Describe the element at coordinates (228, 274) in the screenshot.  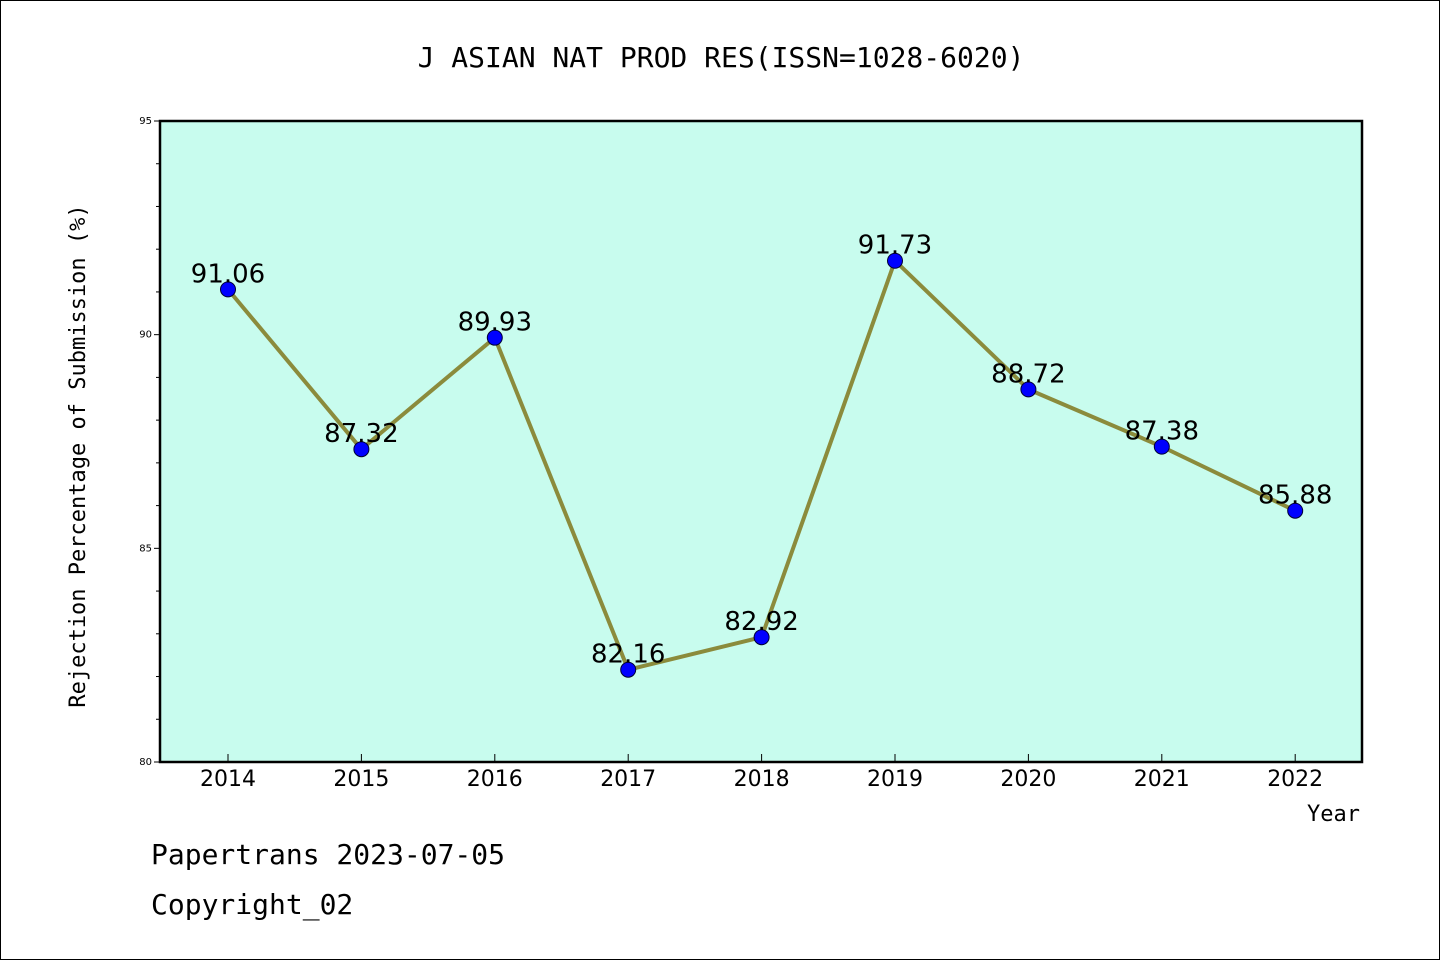
I see `data-label: 91.06` at that location.